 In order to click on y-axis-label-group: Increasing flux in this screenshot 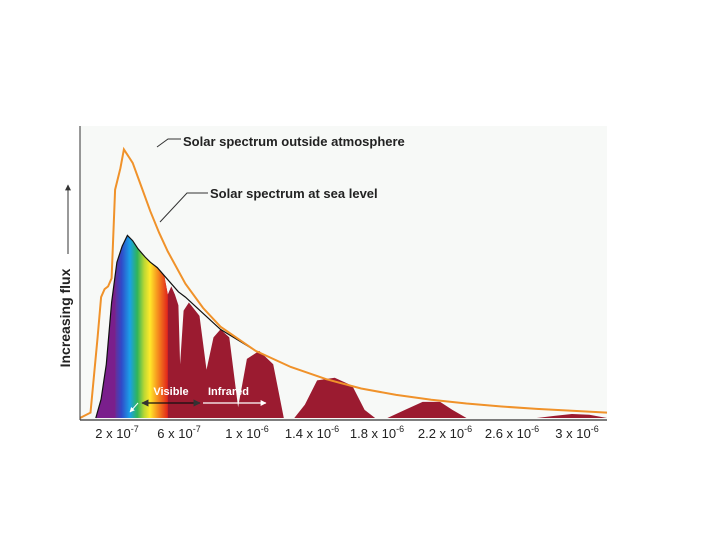, I will do `click(65, 275)`.